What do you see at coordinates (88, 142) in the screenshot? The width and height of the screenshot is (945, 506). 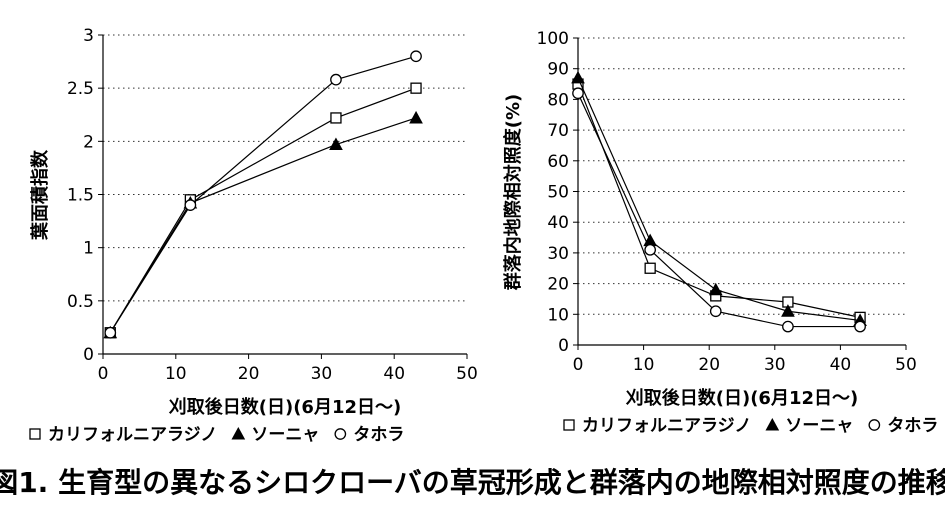 I see `y-tick-label: 2` at bounding box center [88, 142].